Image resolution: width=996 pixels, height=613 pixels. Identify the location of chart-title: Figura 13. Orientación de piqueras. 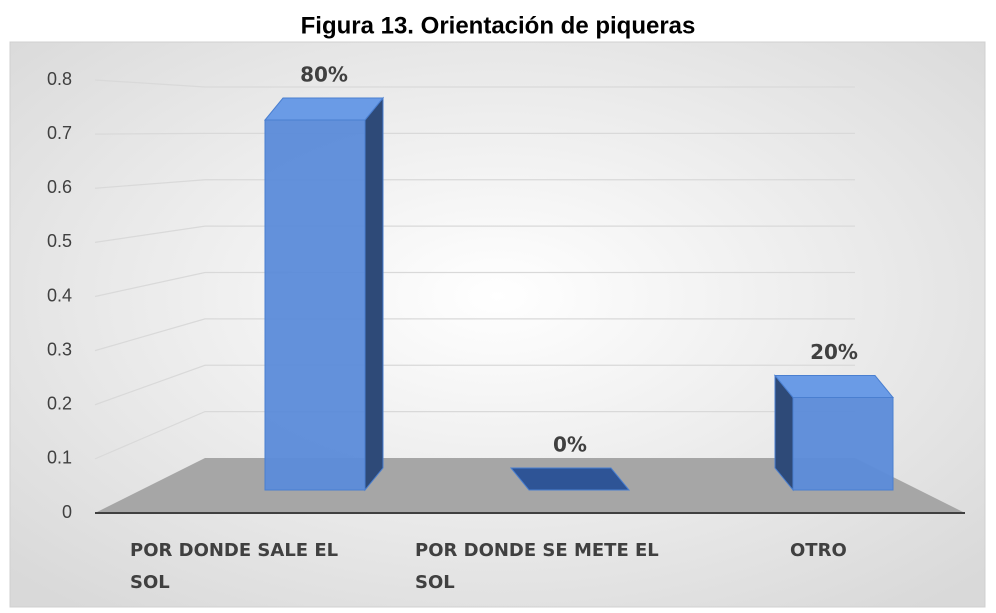
(498, 25).